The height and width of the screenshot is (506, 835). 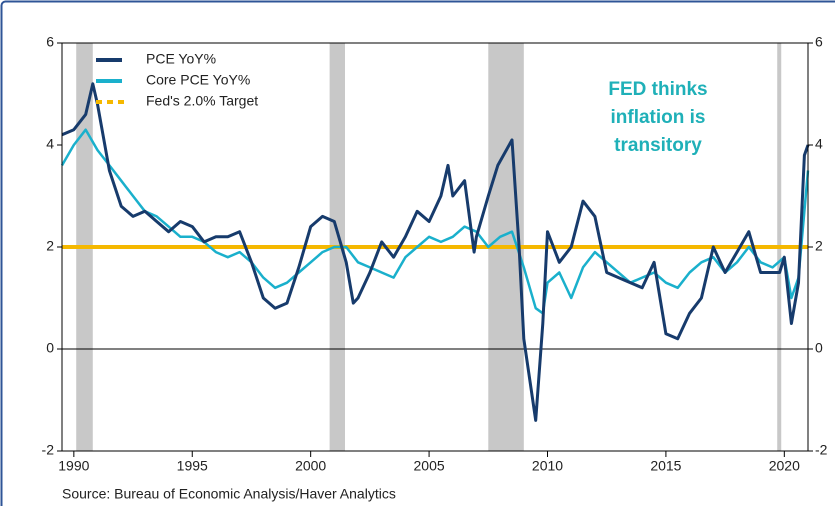 What do you see at coordinates (547, 466) in the screenshot?
I see `x-tick-label: 2010` at bounding box center [547, 466].